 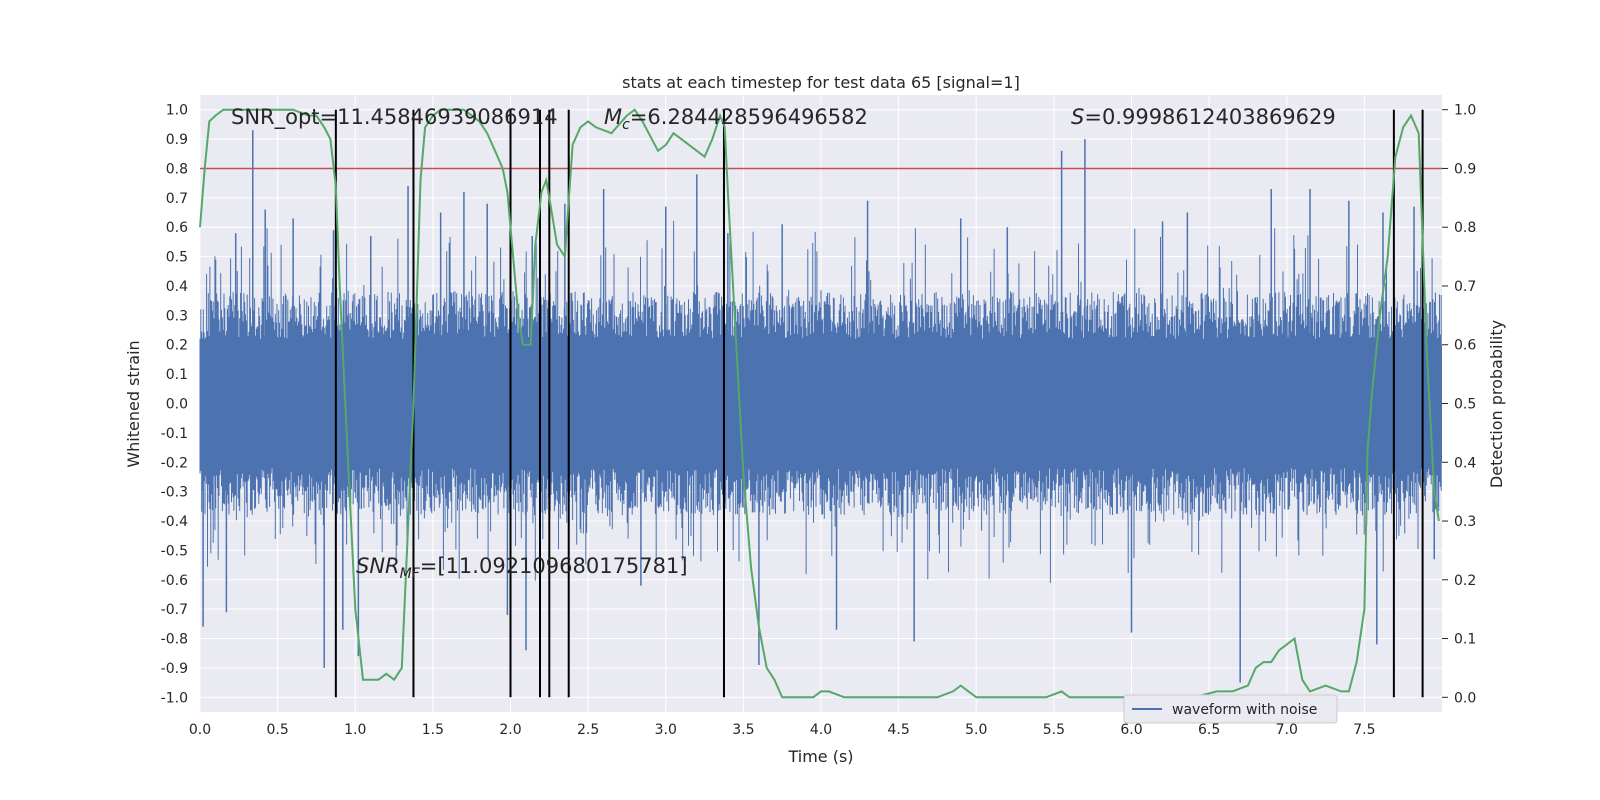 What do you see at coordinates (1465, 228) in the screenshot?
I see `y2-tick-label: 0.8` at bounding box center [1465, 228].